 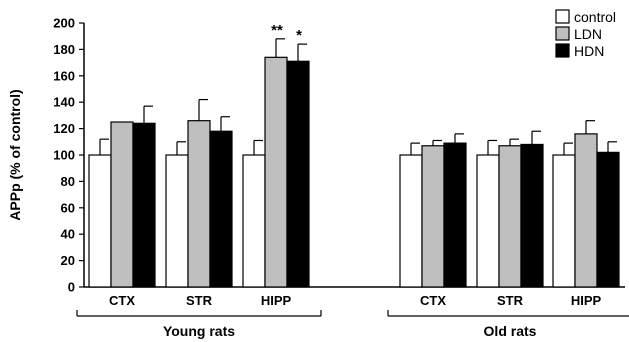 What do you see at coordinates (562, 50) in the screenshot?
I see `legend-swatch-hdn` at bounding box center [562, 50].